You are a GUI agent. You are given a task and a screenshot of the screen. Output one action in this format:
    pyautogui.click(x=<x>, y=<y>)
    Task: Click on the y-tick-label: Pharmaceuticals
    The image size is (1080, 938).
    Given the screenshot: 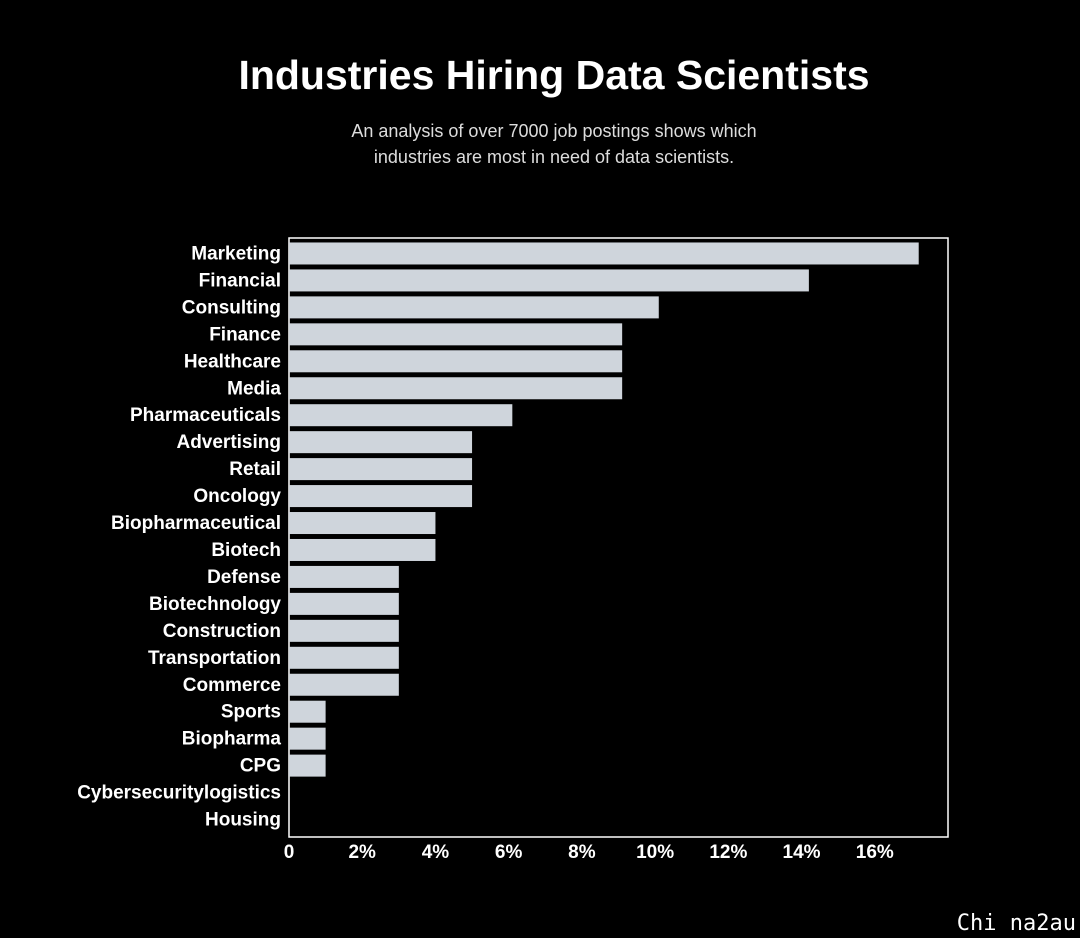 What is the action you would take?
    pyautogui.click(x=205, y=415)
    